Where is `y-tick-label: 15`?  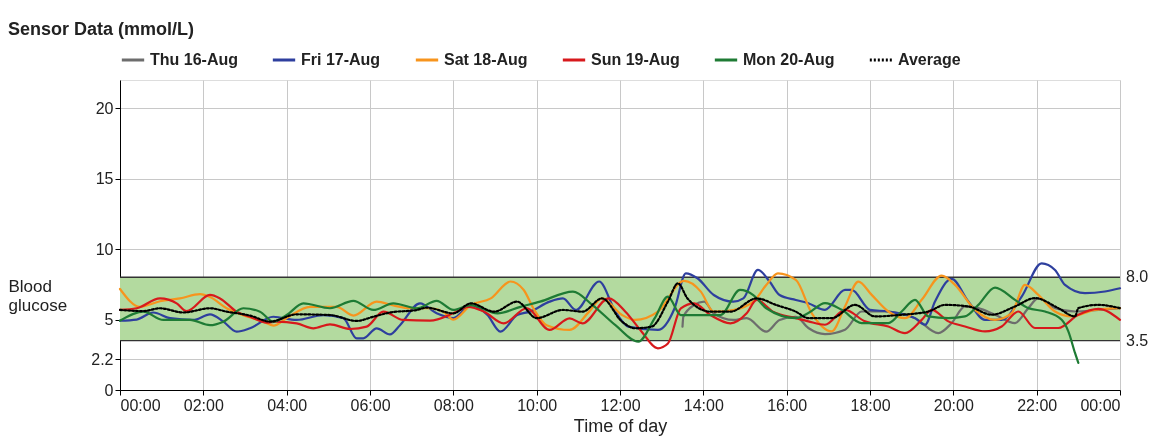
y-tick-label: 15 is located at coordinates (104, 179).